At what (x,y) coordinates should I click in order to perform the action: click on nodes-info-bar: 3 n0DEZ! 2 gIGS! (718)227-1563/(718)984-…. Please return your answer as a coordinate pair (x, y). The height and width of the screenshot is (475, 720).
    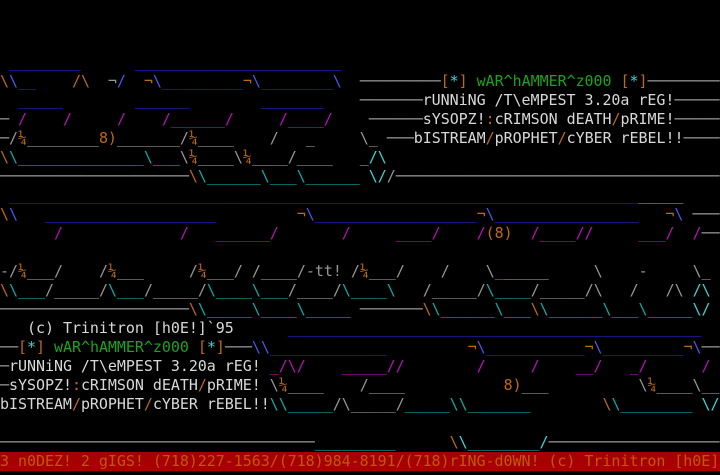
    Looking at the image, I should click on (360, 461).